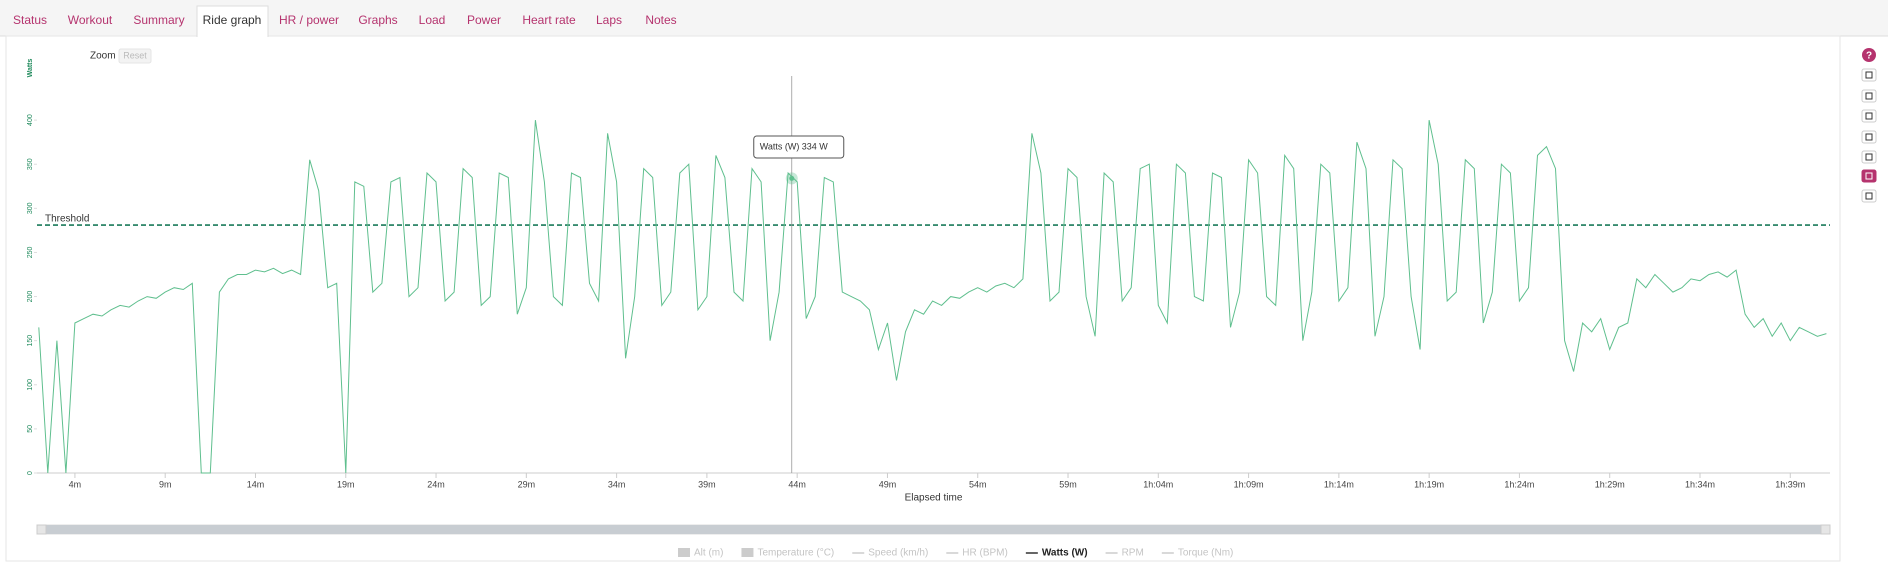  What do you see at coordinates (888, 484) in the screenshot?
I see `x-tick-label: 49m` at bounding box center [888, 484].